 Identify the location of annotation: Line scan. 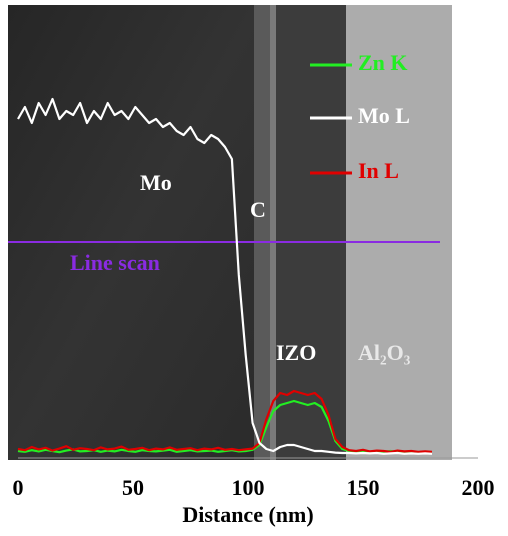
(115, 262).